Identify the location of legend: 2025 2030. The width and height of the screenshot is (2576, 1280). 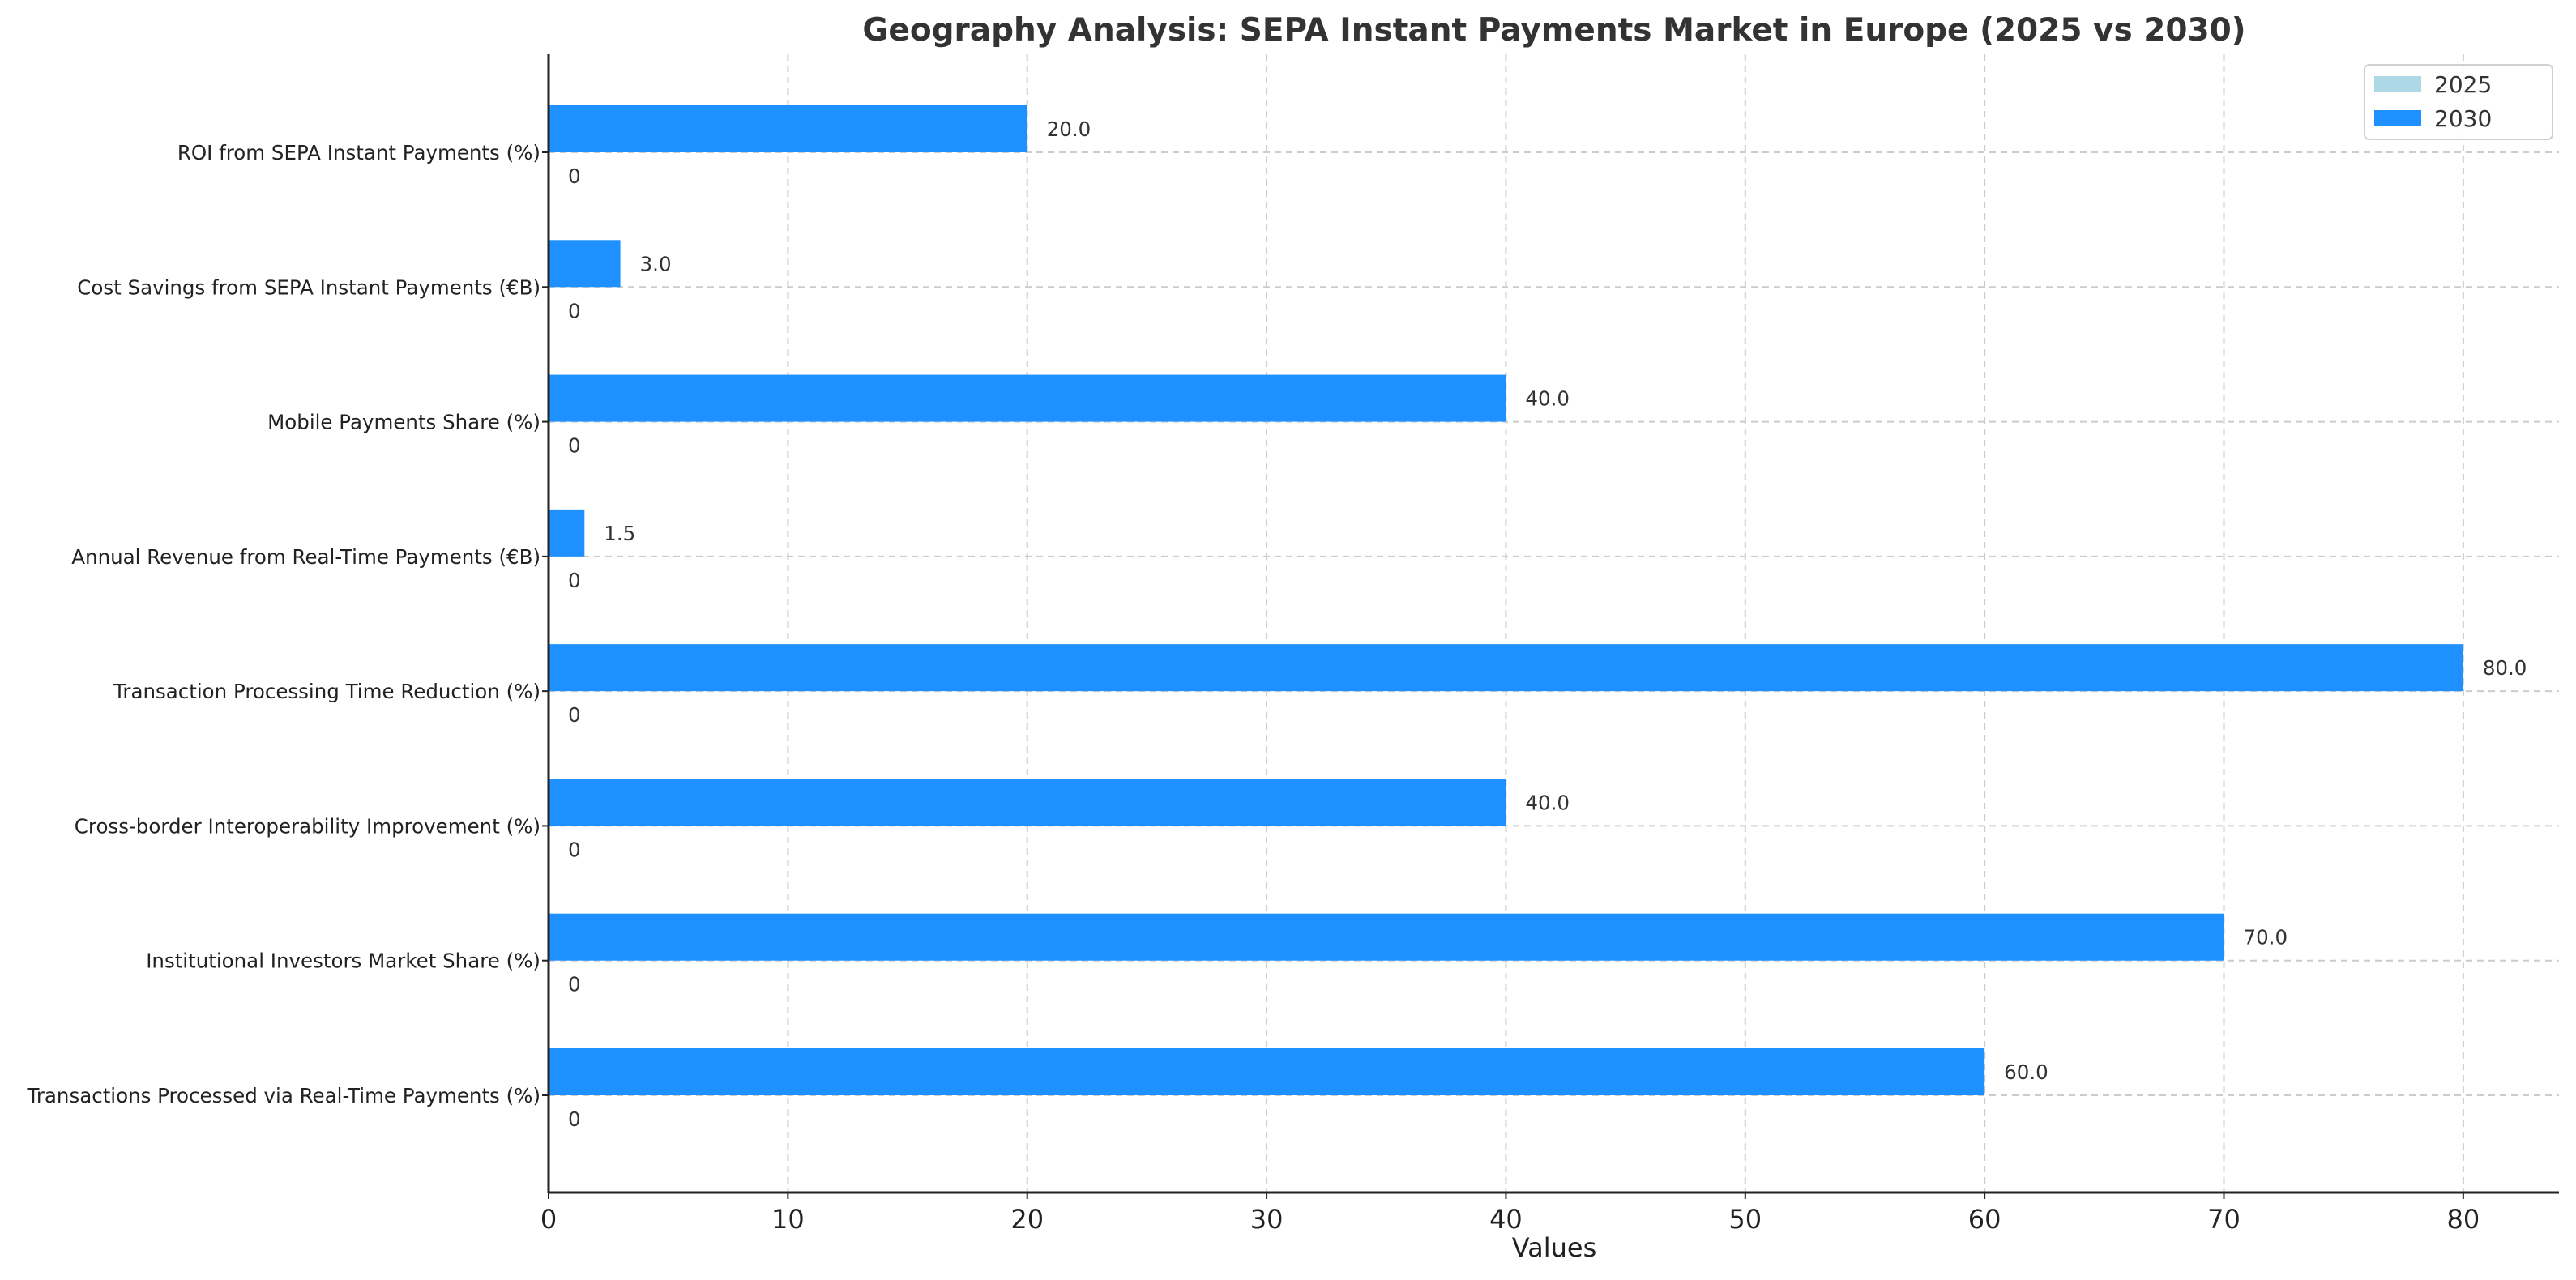
(2458, 102).